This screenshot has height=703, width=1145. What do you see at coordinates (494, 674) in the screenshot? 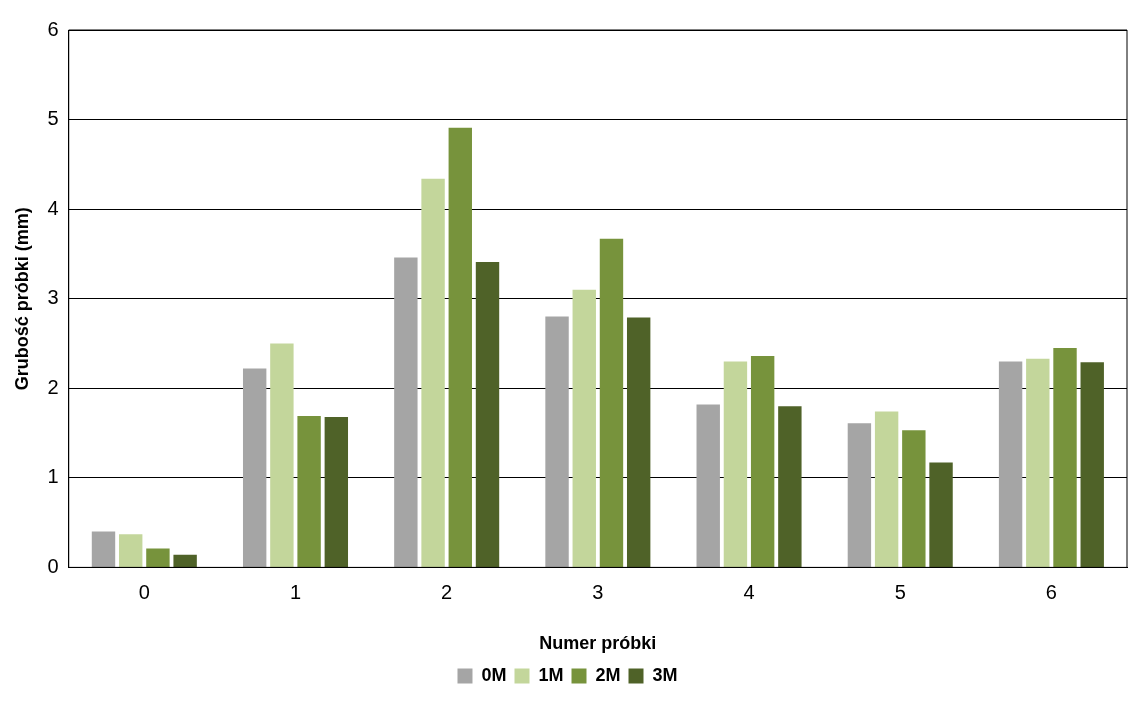
I see `legend-label: 0M` at bounding box center [494, 674].